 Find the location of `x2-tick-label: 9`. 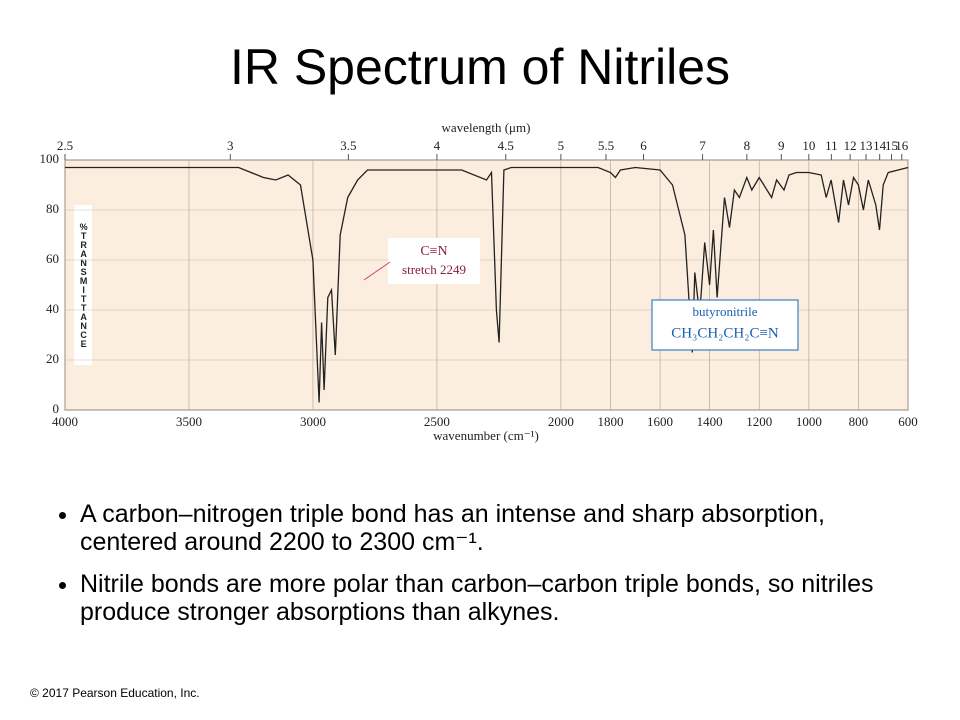

x2-tick-label: 9 is located at coordinates (781, 145).